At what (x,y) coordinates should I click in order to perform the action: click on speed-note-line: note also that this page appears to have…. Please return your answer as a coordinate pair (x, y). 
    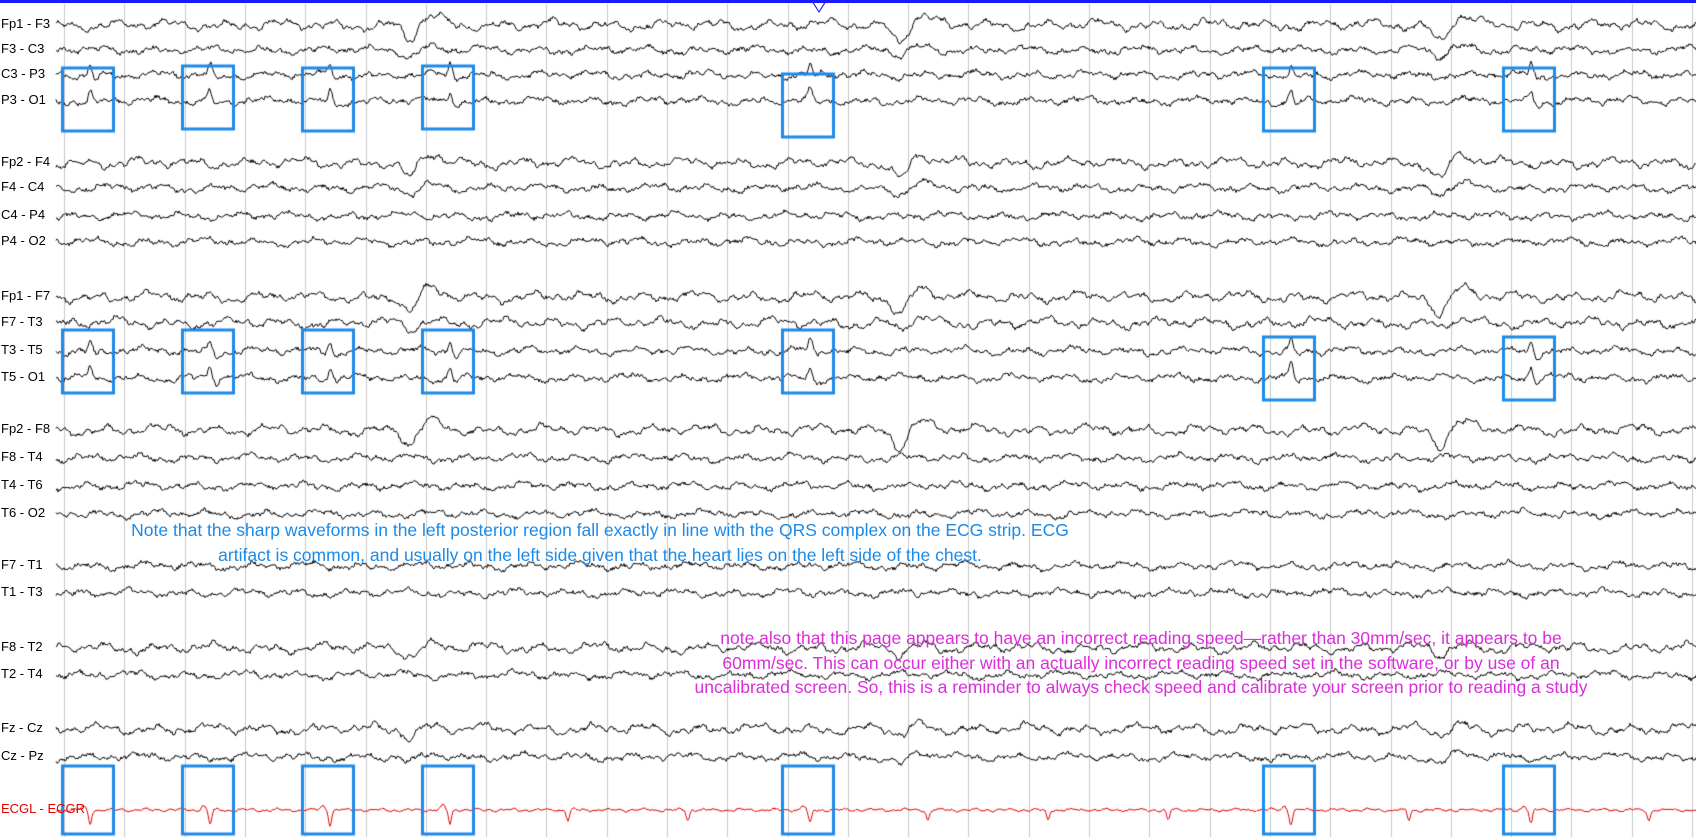
    Looking at the image, I should click on (1141, 638).